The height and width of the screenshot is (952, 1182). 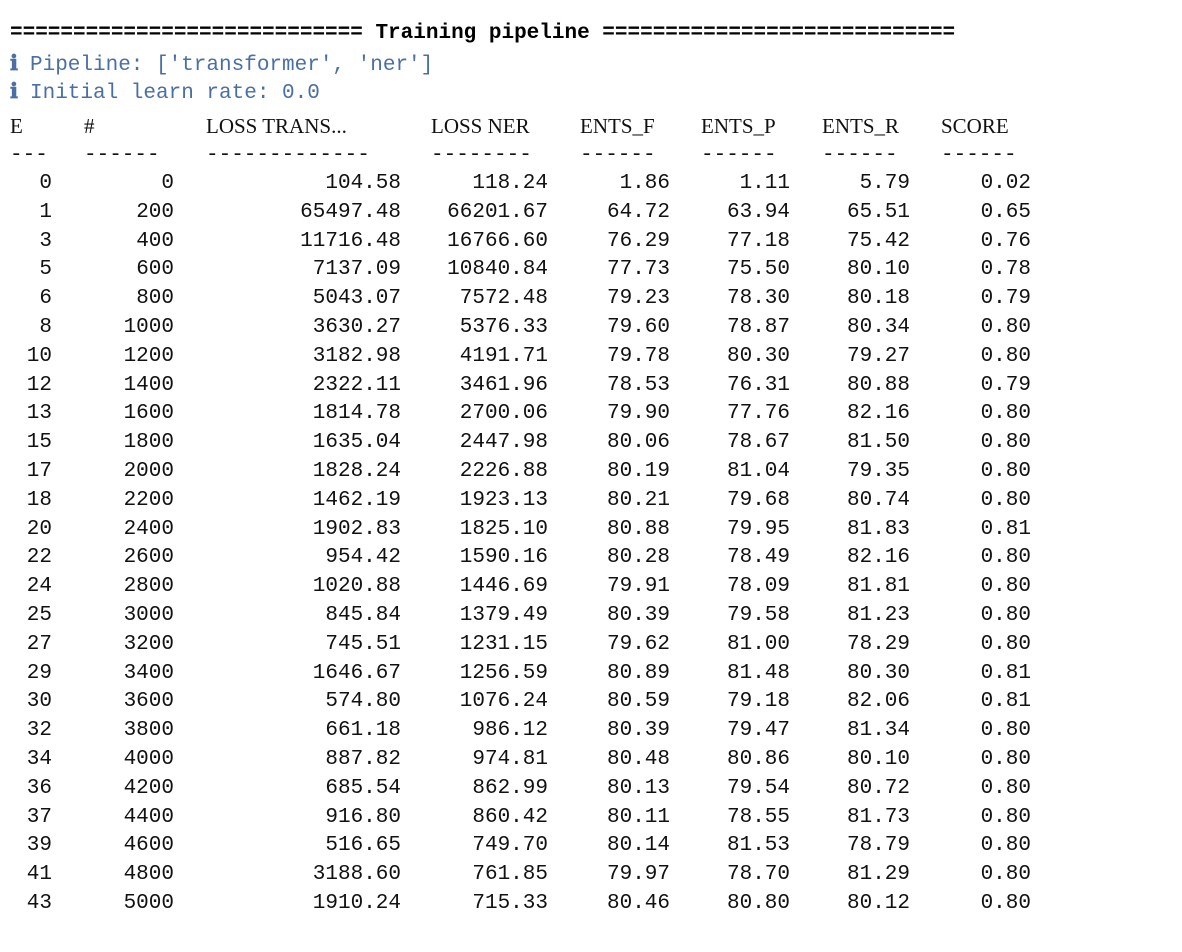 What do you see at coordinates (638, 702) in the screenshot?
I see `cell-ents-f: 80.59` at bounding box center [638, 702].